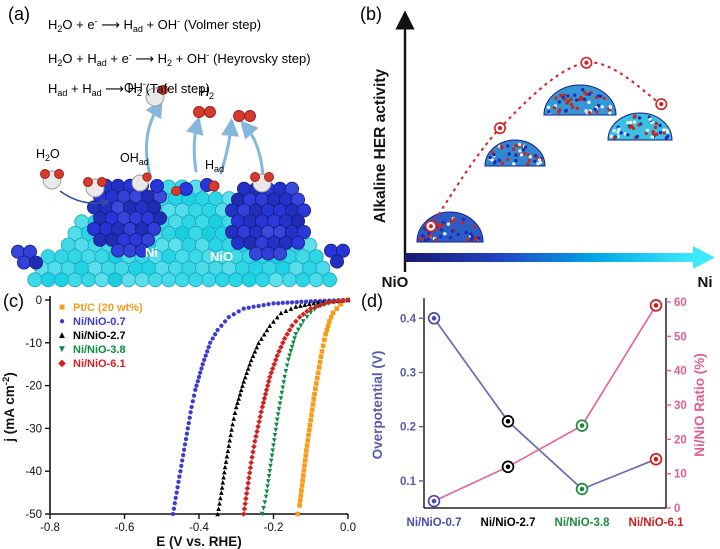 The width and height of the screenshot is (720, 549). I want to click on series-ni-nio-3.8, so click(305, 407).